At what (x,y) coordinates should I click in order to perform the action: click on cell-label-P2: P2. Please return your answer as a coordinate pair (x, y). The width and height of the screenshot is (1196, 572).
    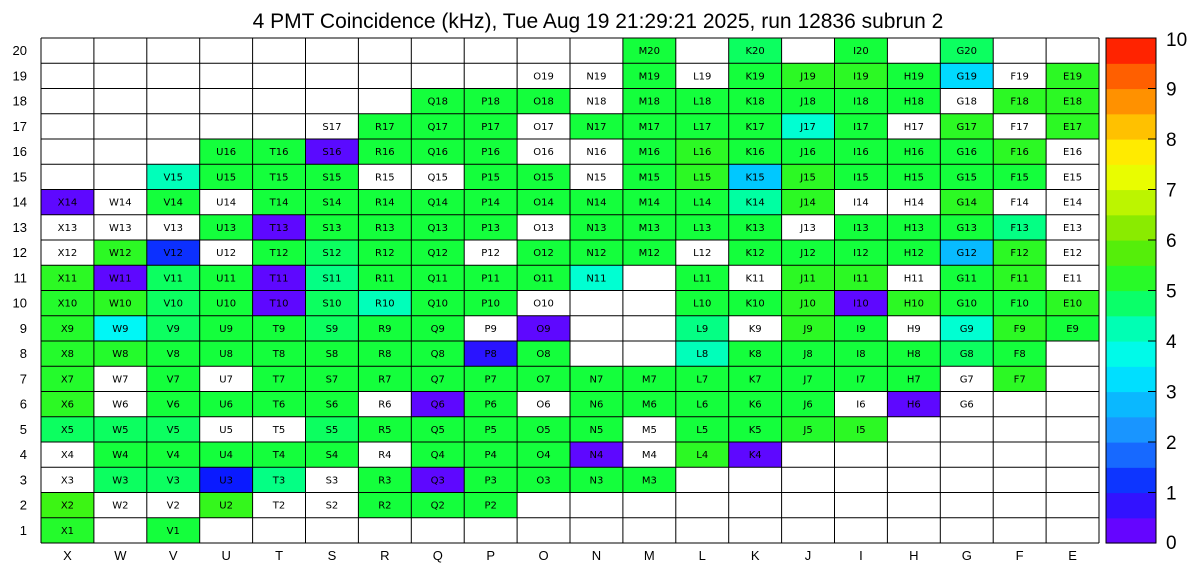
    Looking at the image, I should click on (490, 506).